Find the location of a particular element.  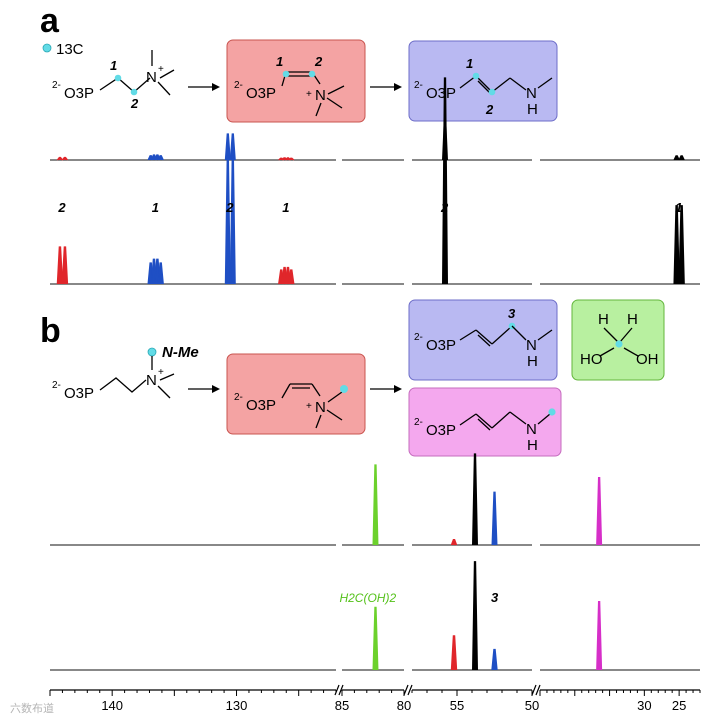

tick-label-50: 50 is located at coordinates (532, 705).